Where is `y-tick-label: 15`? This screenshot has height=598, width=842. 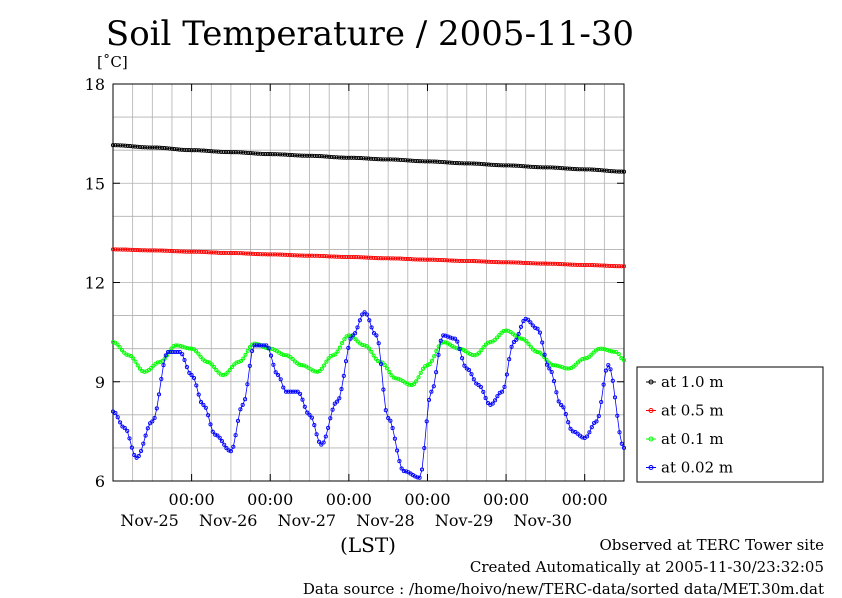
y-tick-label: 15 is located at coordinates (95, 183).